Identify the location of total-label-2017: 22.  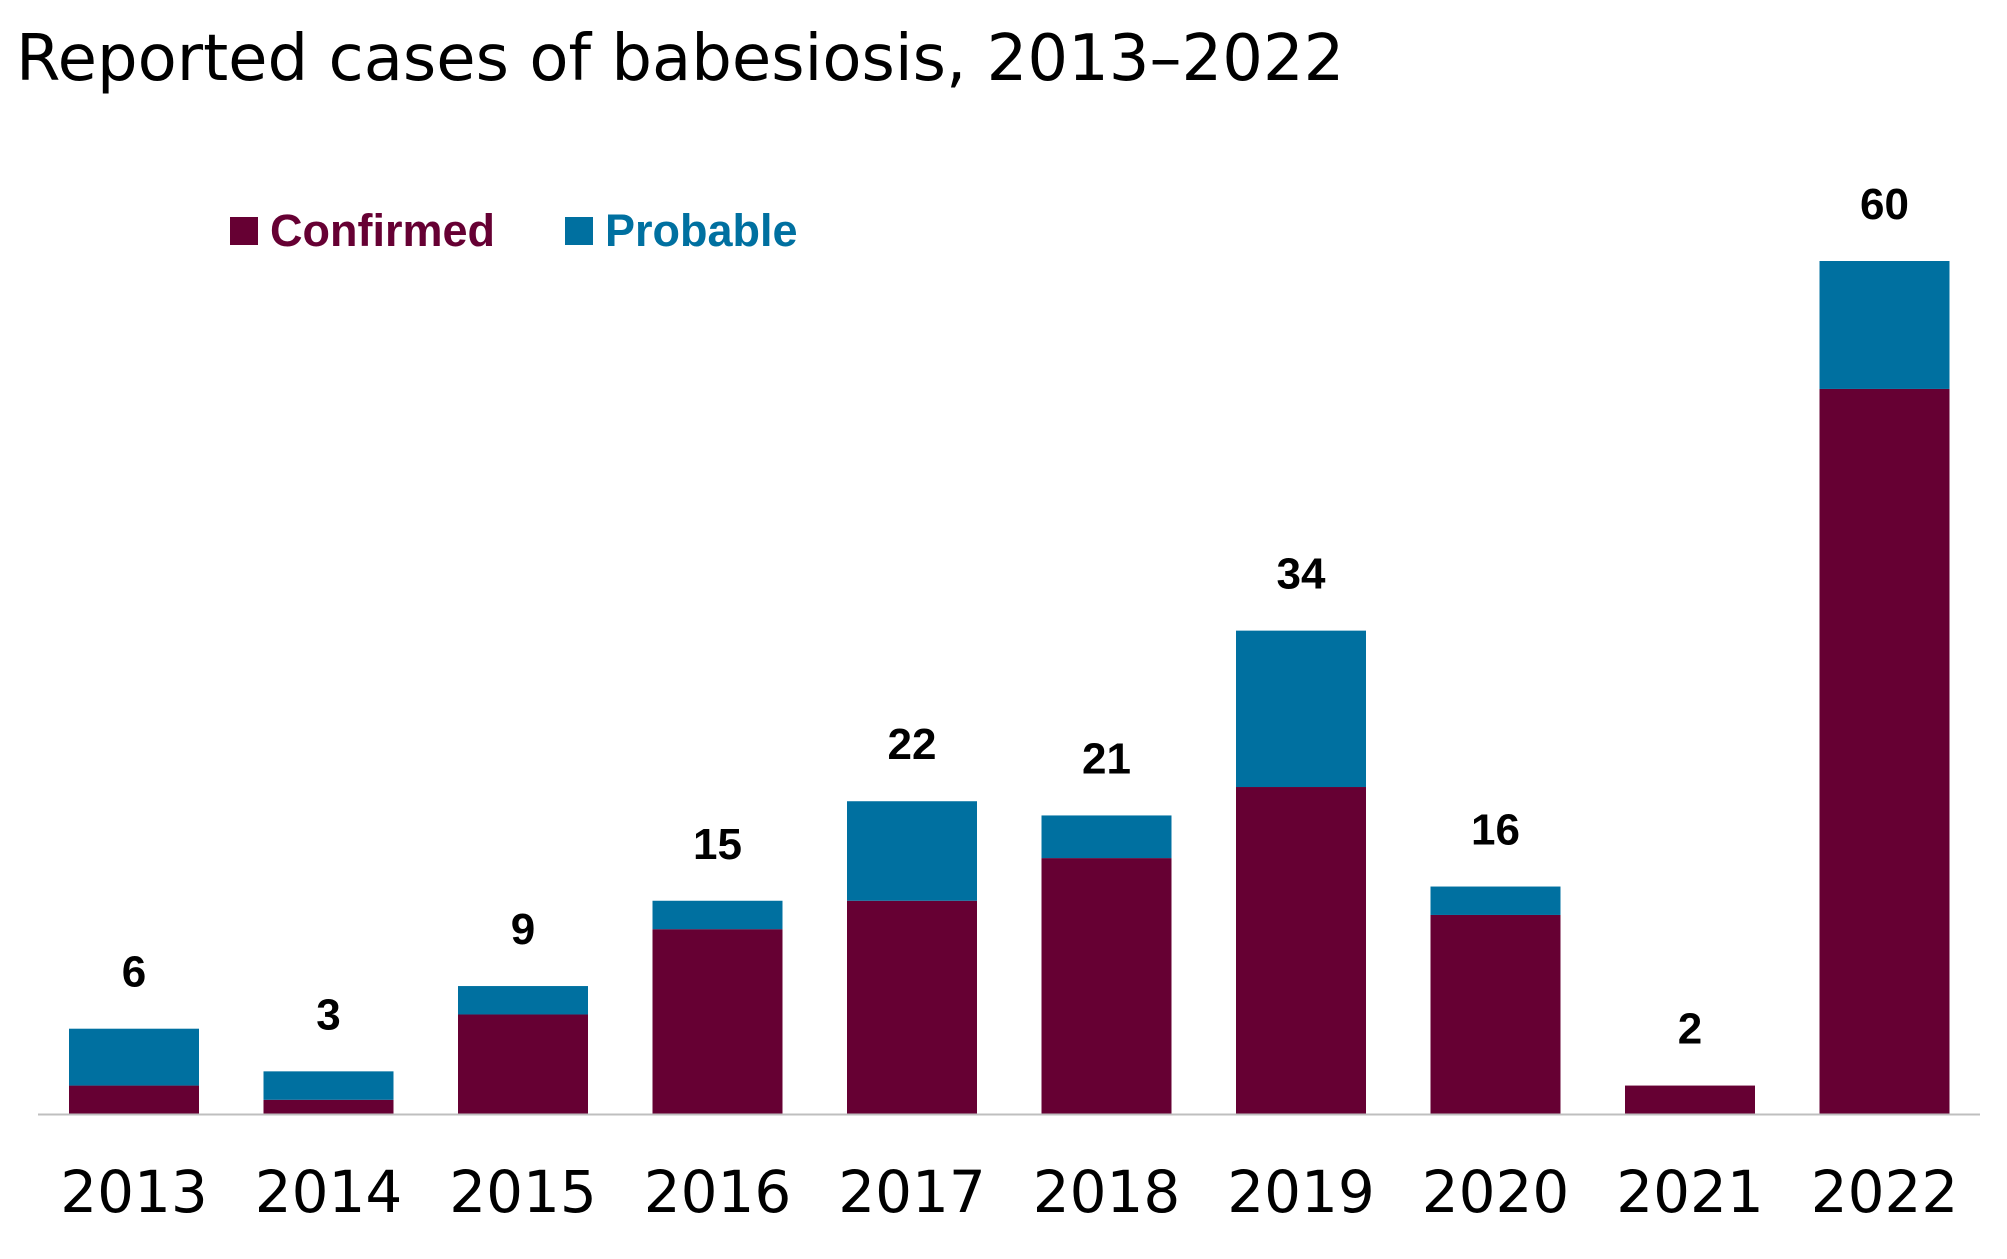
(912, 744).